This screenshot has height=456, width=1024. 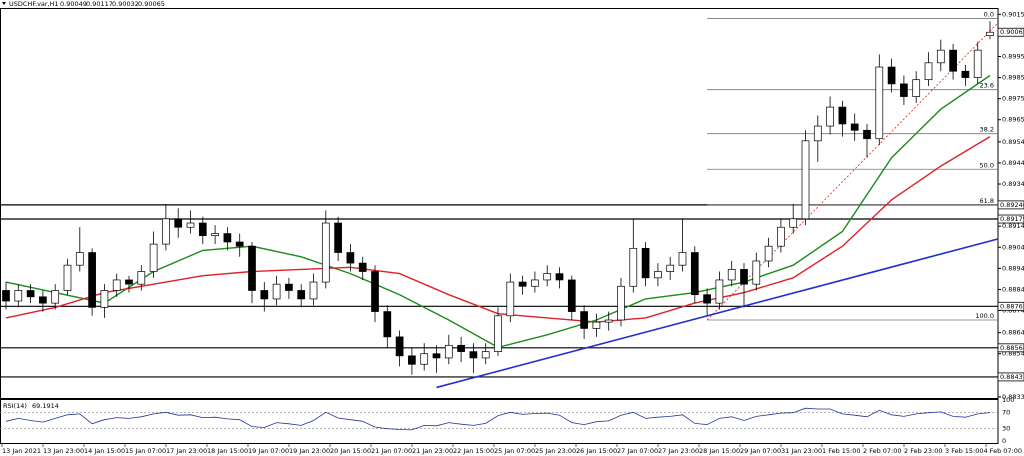 What do you see at coordinates (923, 451) in the screenshot?
I see `x-tick-label: 2 Feb 23:00` at bounding box center [923, 451].